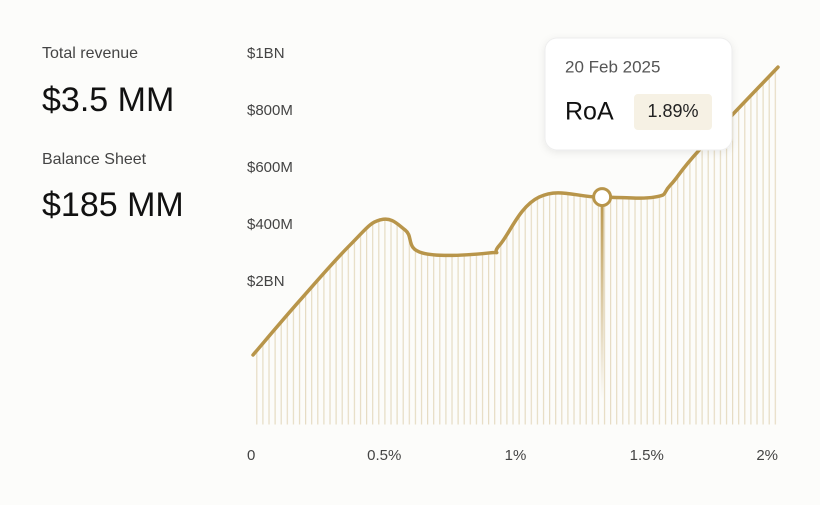 This screenshot has width=820, height=505. I want to click on stat-value: $3.5 MM, so click(108, 100).